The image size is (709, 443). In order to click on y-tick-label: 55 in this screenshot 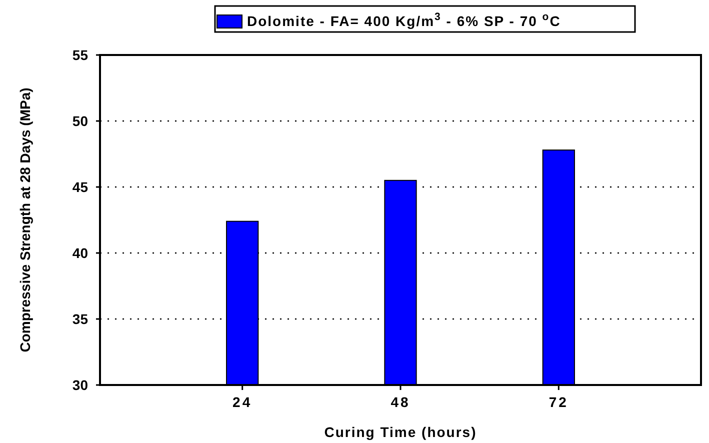, I will do `click(80, 54)`.